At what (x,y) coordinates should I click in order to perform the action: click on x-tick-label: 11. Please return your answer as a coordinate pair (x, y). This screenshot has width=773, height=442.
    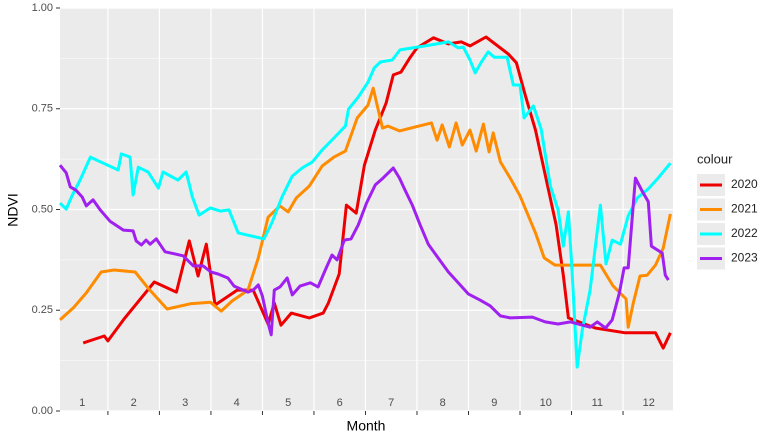
    Looking at the image, I should click on (597, 403).